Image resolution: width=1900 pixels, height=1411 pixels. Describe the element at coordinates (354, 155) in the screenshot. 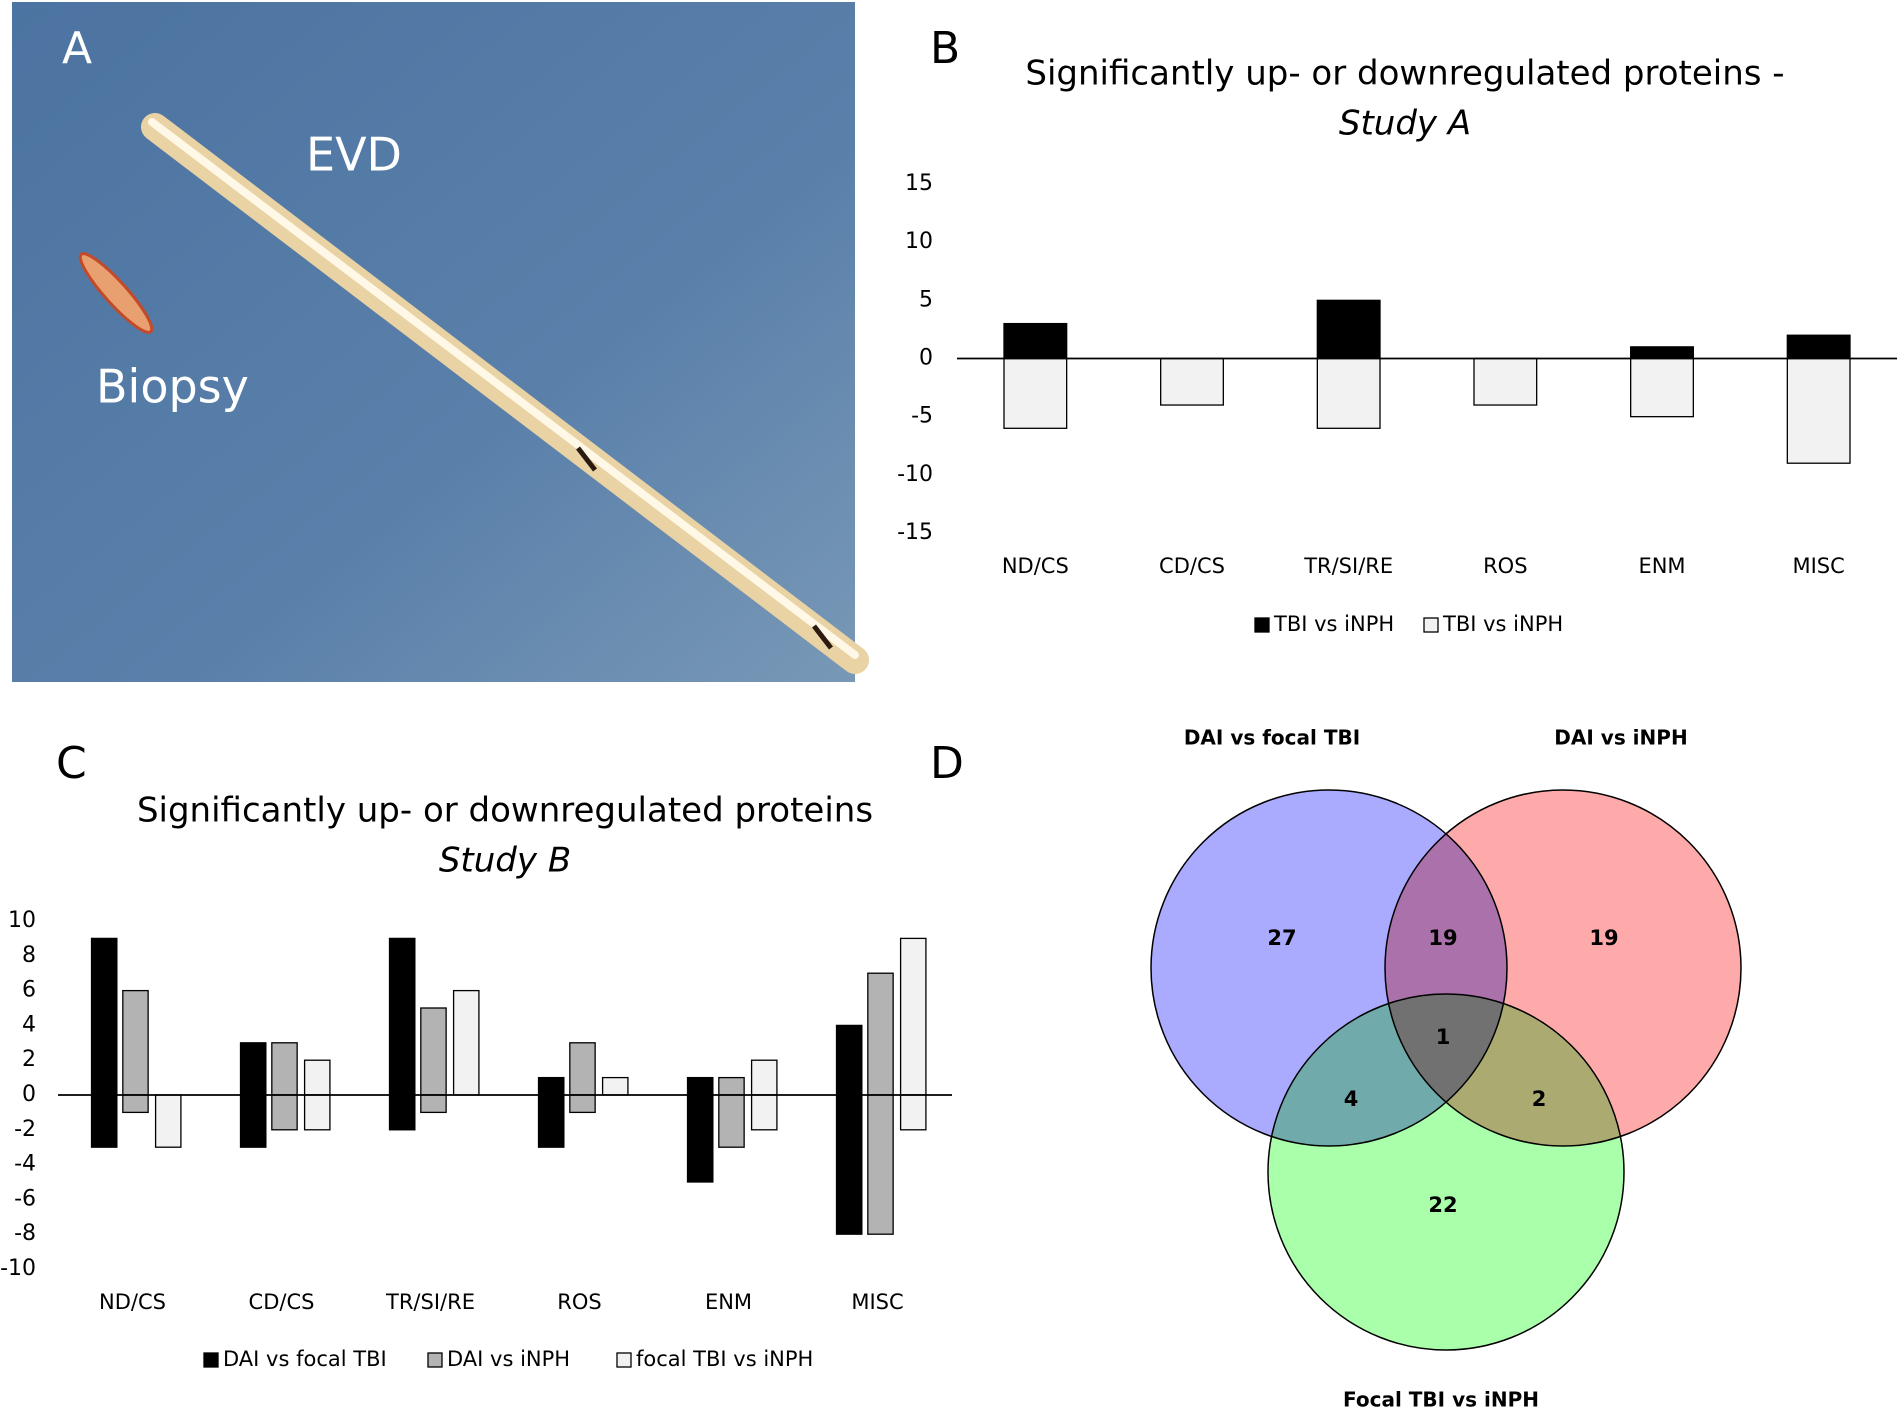

I see `photo-label: EVD` at that location.